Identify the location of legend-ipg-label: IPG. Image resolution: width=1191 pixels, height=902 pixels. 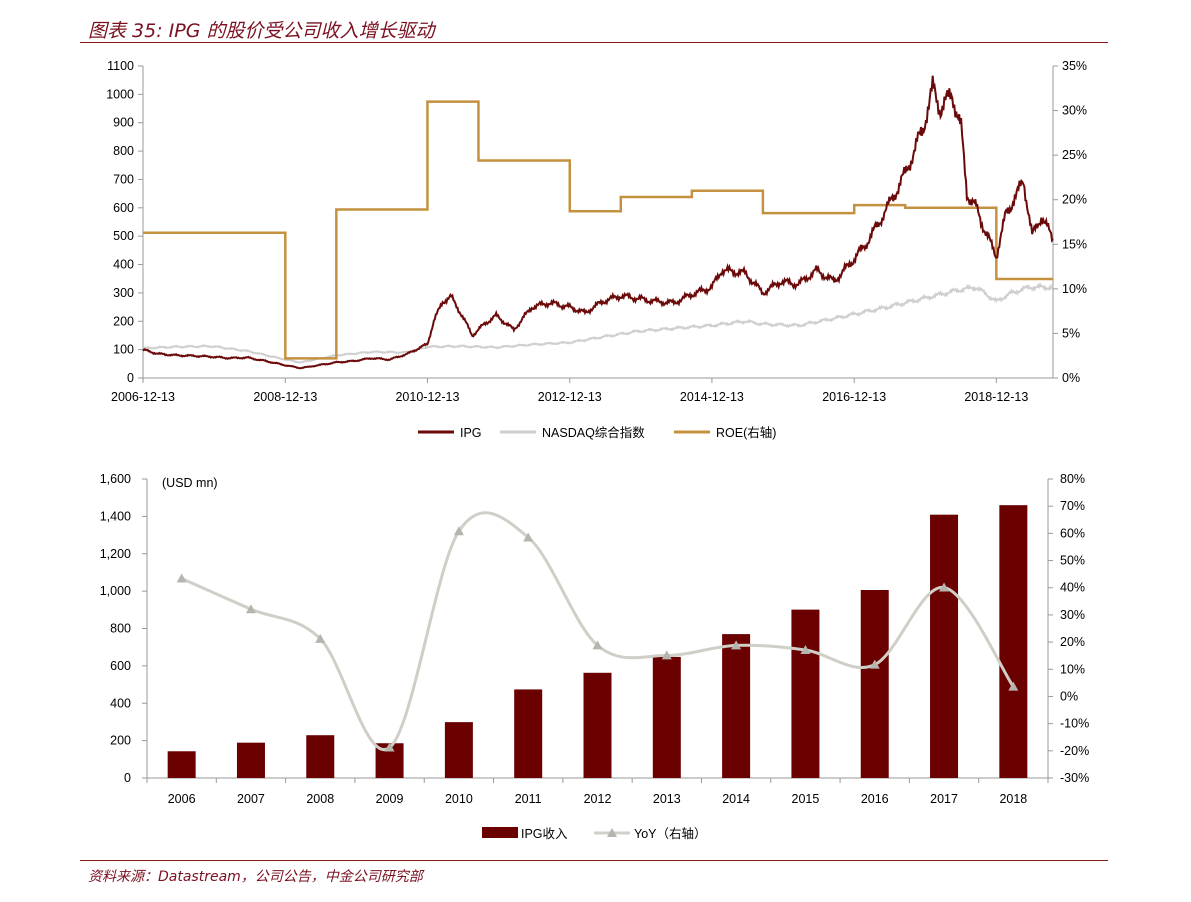
(471, 433).